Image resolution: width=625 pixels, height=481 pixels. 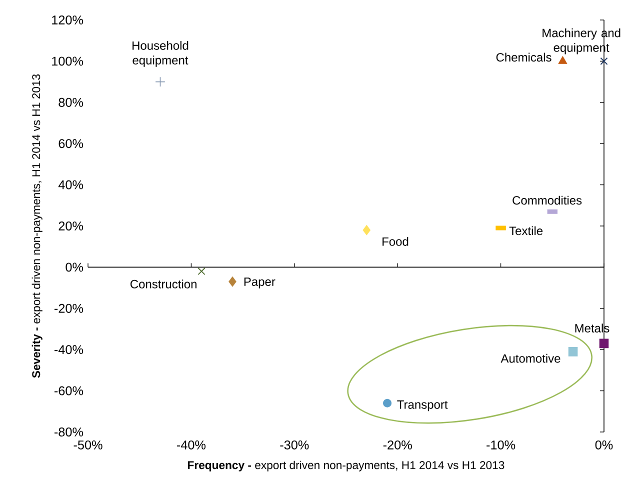 What do you see at coordinates (346, 466) in the screenshot?
I see `x-axis-title: Frequency - export driven non-payments, H1 2014 vs H1 2013` at bounding box center [346, 466].